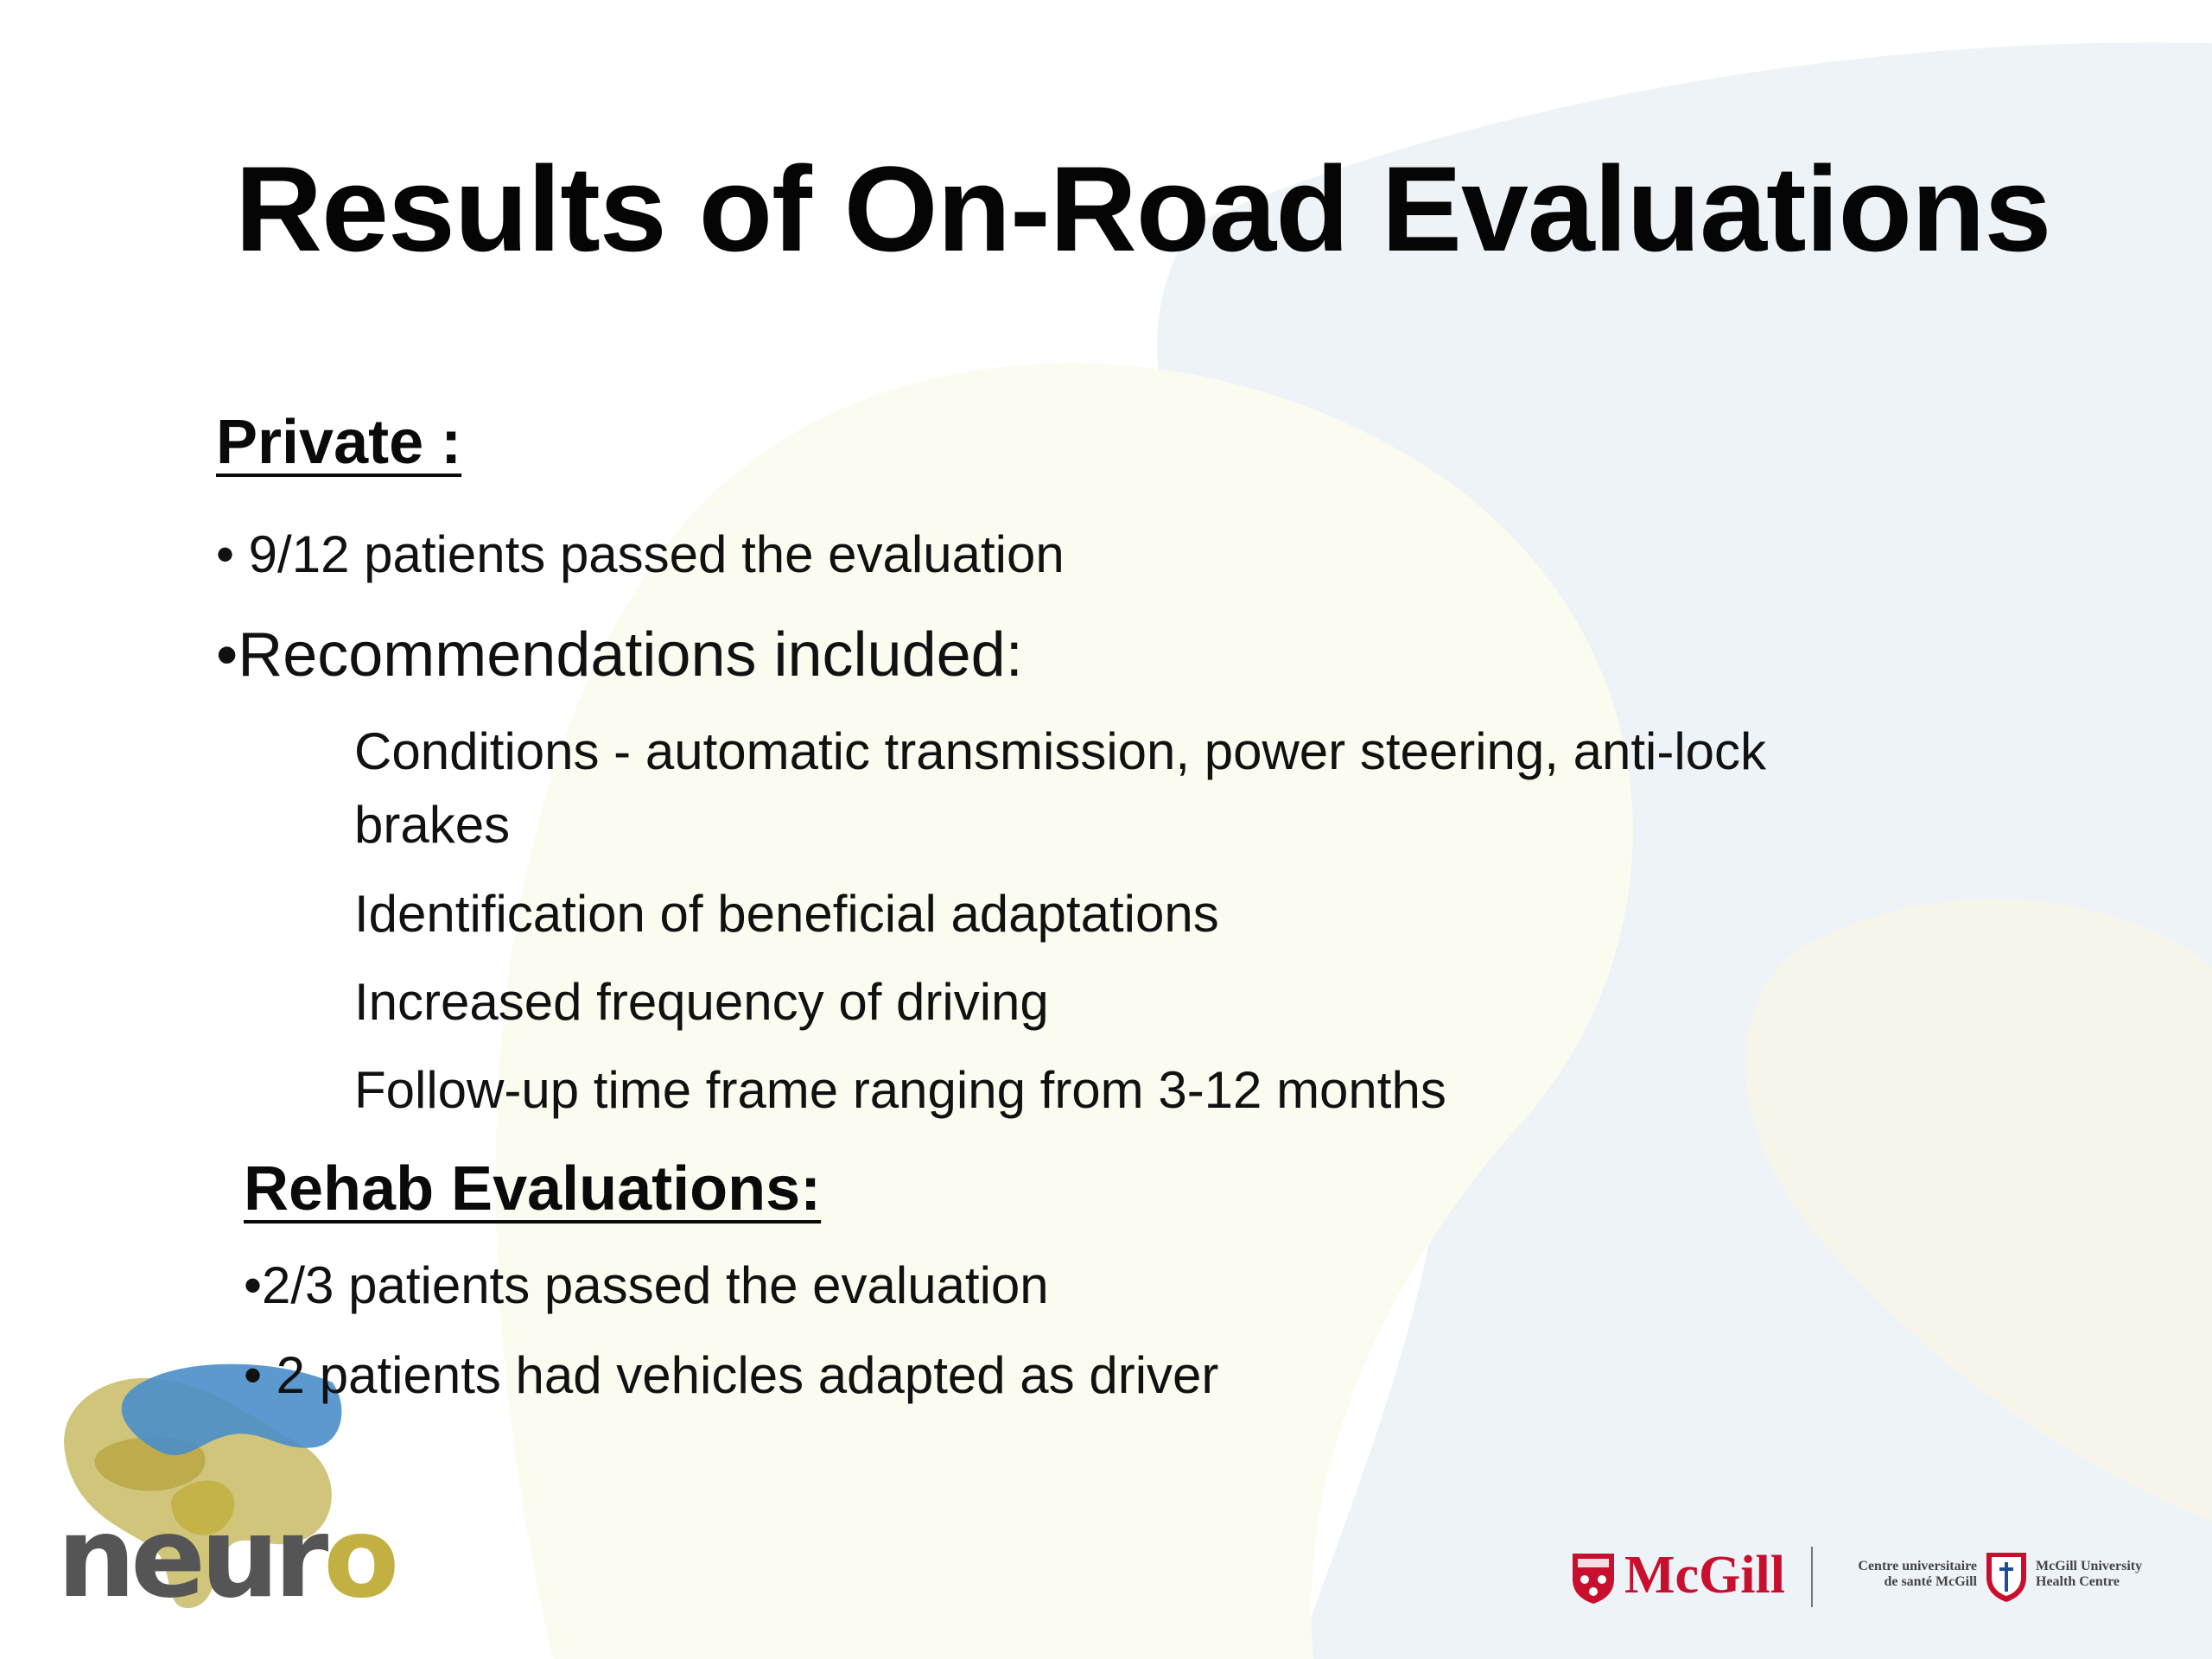 The image size is (2212, 1659). I want to click on logo-divider, so click(1812, 1577).